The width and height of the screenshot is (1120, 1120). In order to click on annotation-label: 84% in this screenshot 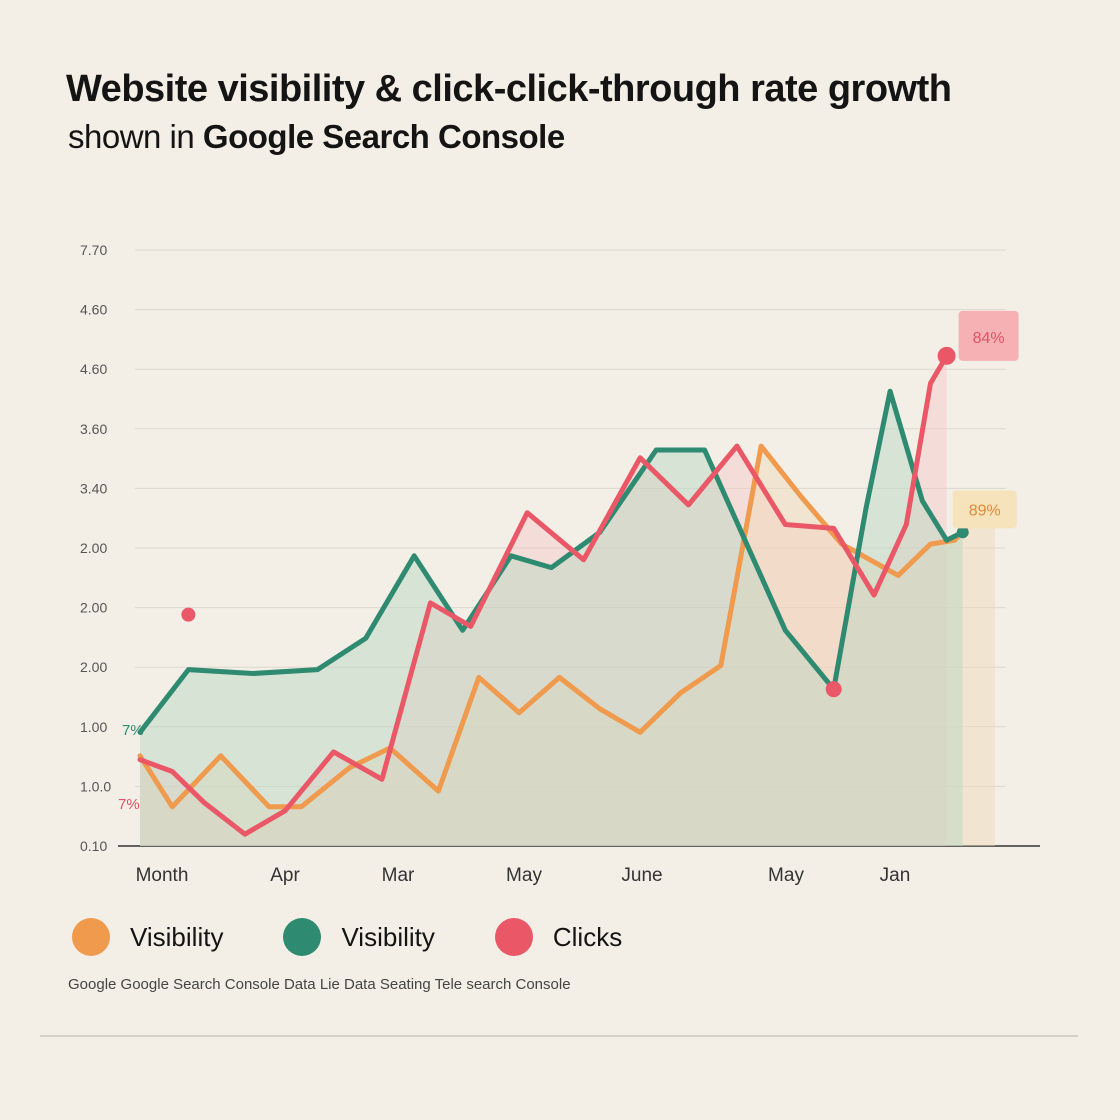, I will do `click(989, 338)`.